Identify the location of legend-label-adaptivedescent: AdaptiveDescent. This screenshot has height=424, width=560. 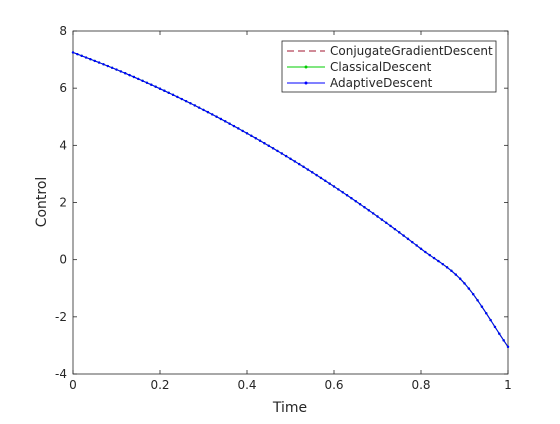
(381, 83).